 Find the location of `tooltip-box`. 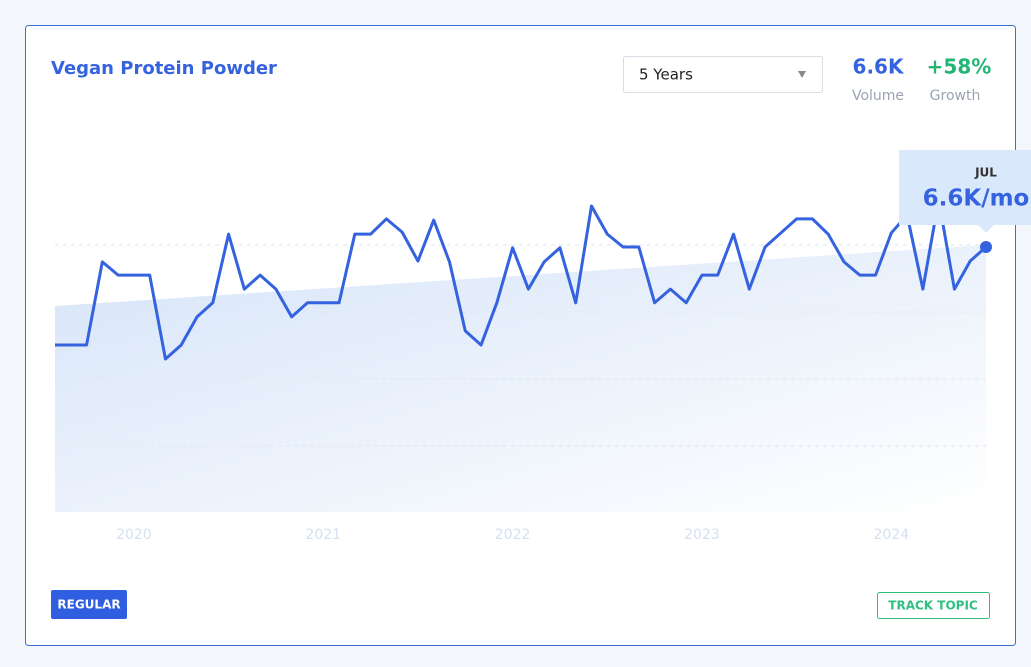

tooltip-box is located at coordinates (965, 187).